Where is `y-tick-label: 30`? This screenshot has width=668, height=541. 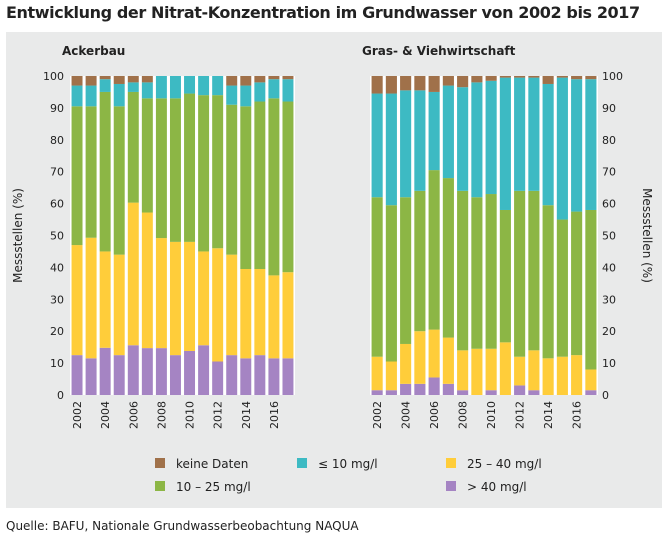 y-tick-label: 30 is located at coordinates (57, 299).